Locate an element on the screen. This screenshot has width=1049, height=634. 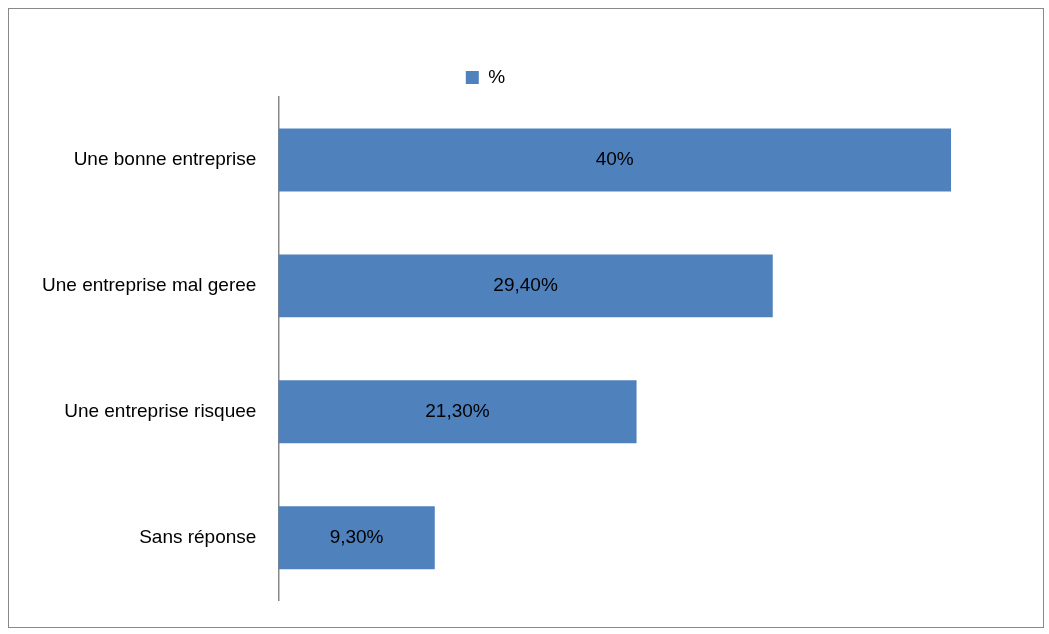
y-tick-label: Une entreprise mal geree is located at coordinates (149, 285).